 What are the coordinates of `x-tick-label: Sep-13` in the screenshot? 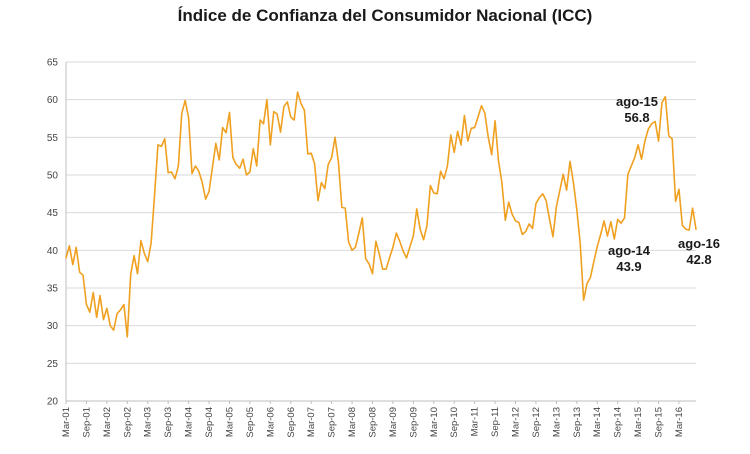 It's located at (577, 422).